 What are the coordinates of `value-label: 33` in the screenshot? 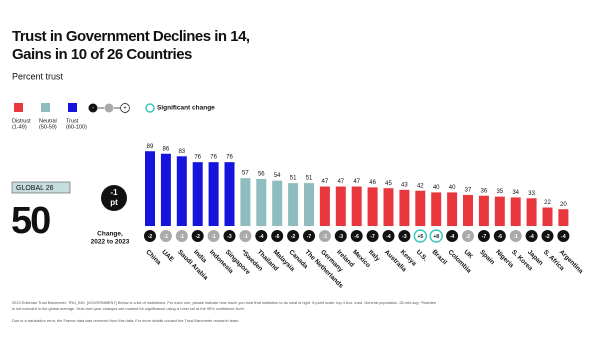 It's located at (531, 194).